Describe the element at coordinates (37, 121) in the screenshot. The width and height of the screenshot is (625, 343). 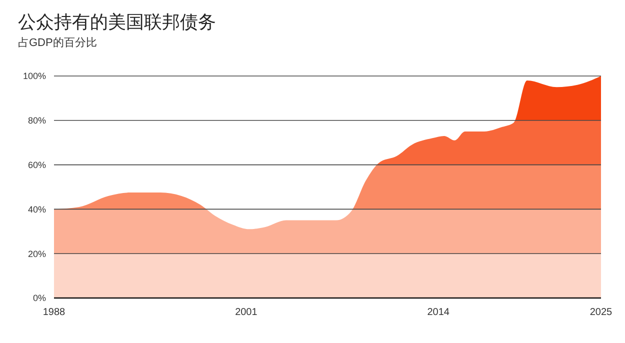
I see `y-tick-label: 80%` at that location.